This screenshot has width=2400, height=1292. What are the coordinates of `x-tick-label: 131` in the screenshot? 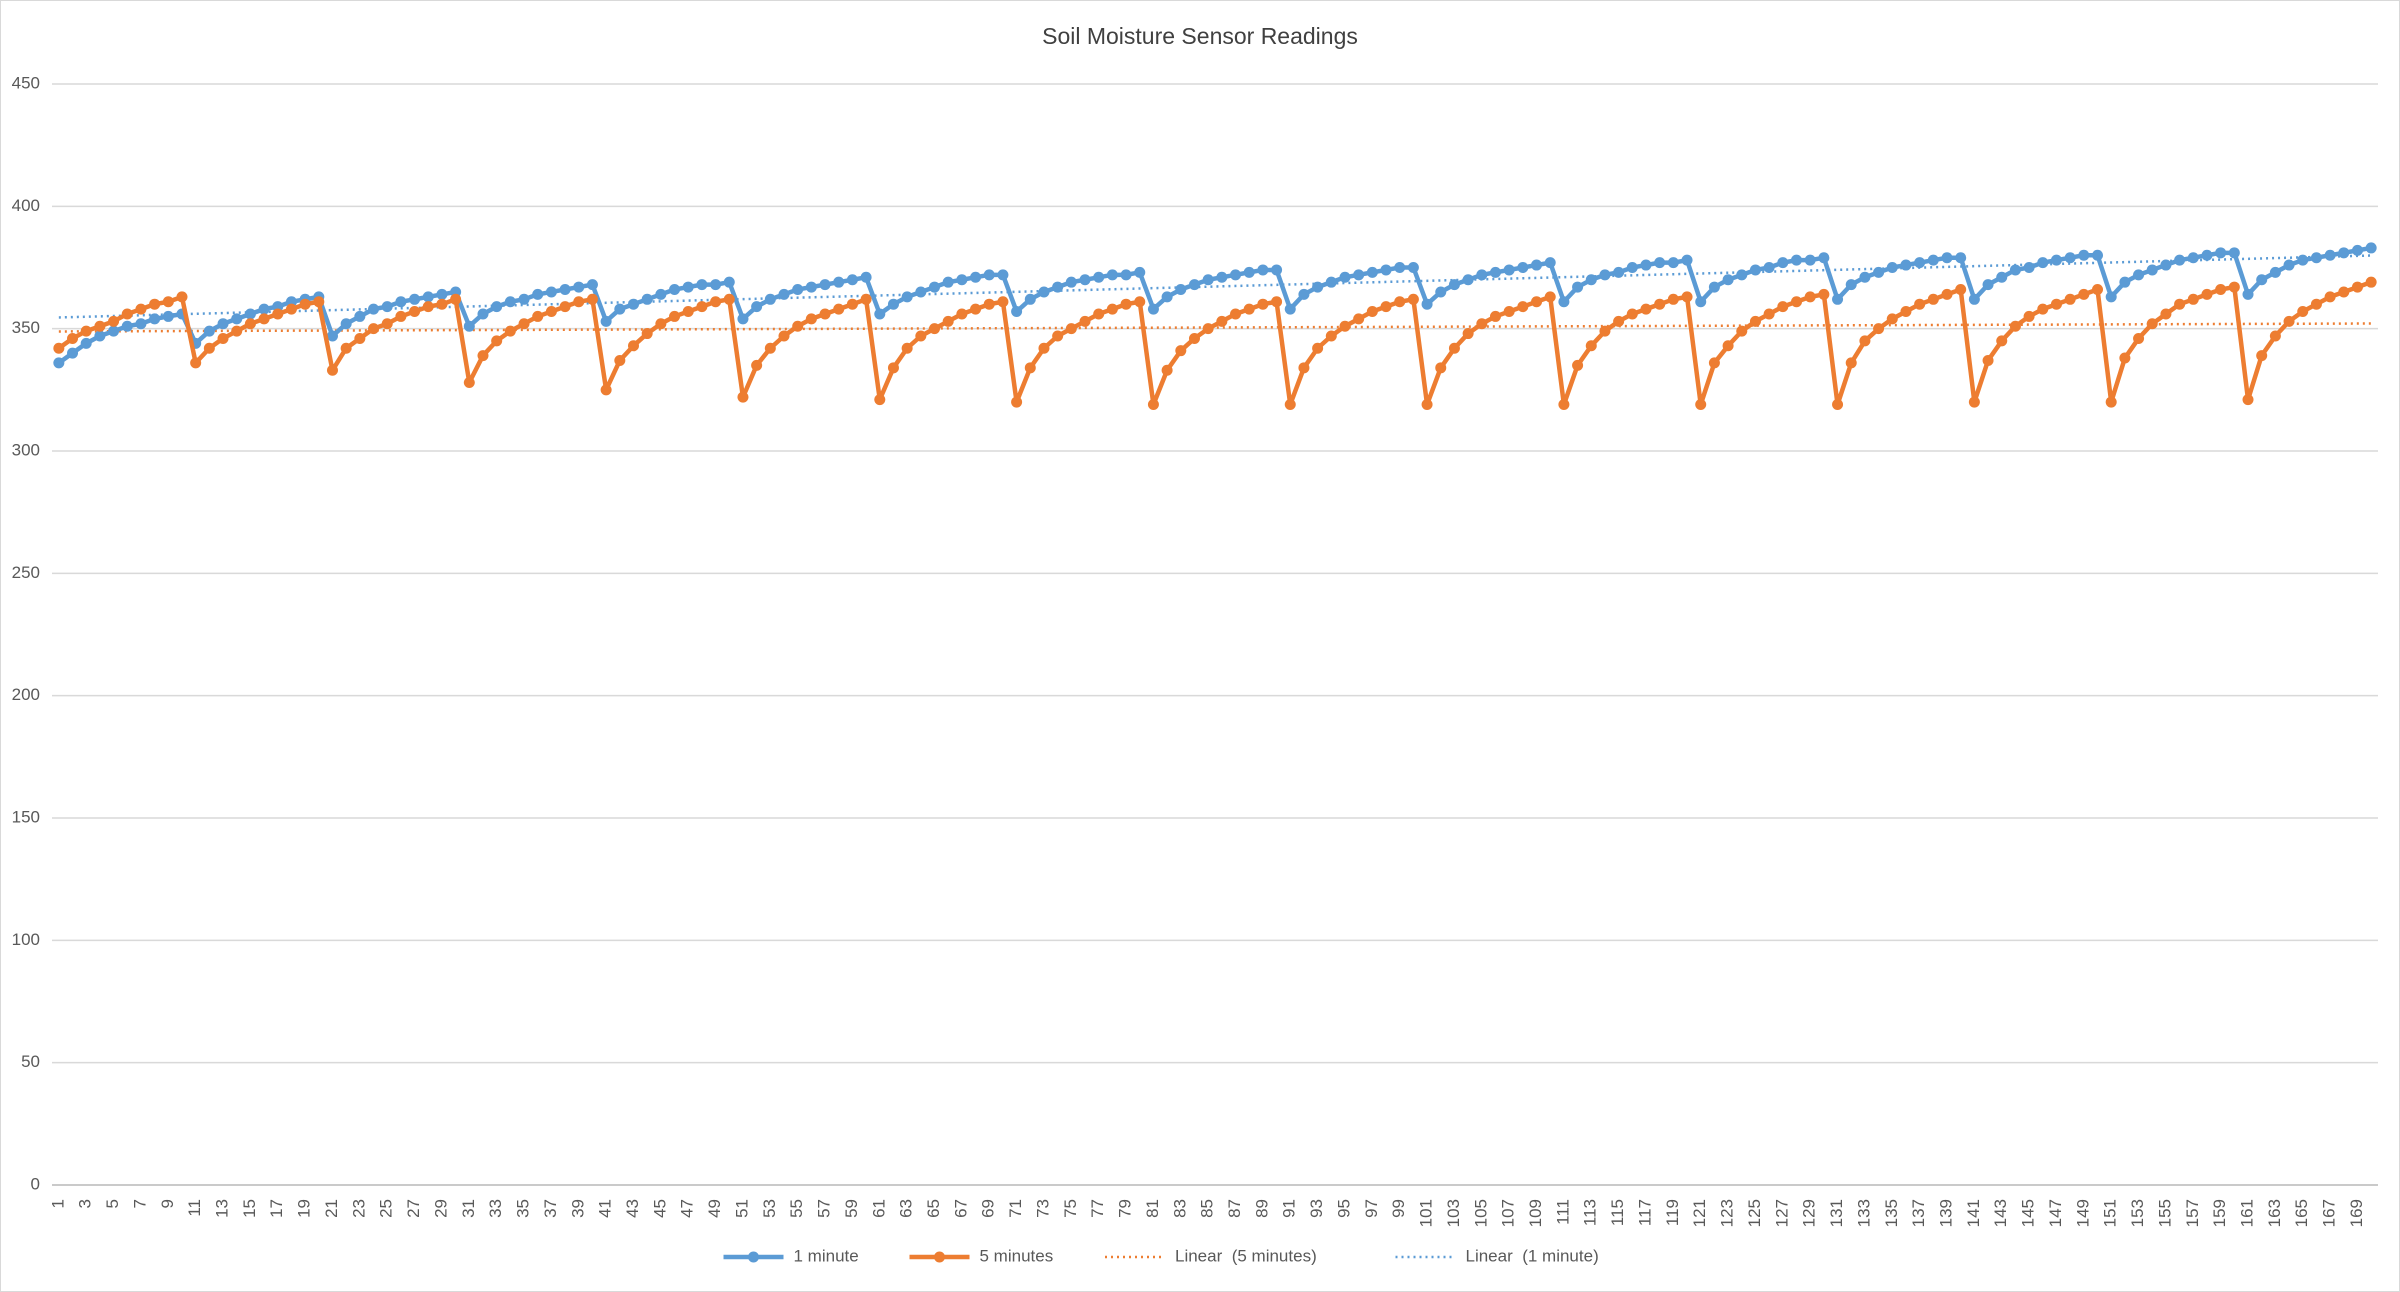 It's located at (1836, 1213).